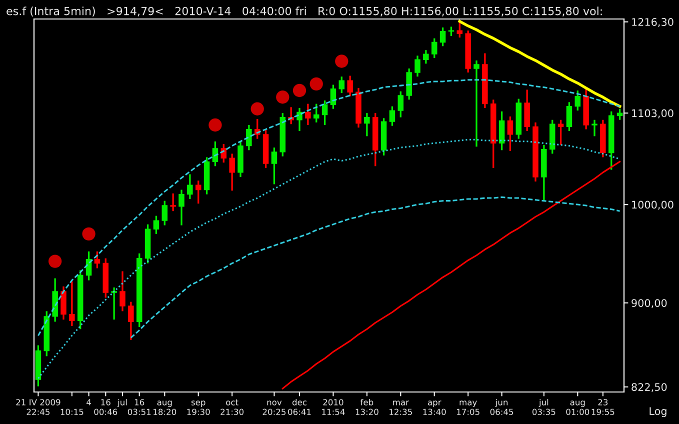  I want to click on x-tick-label: 21 IV 2009 22:45, so click(38, 407).